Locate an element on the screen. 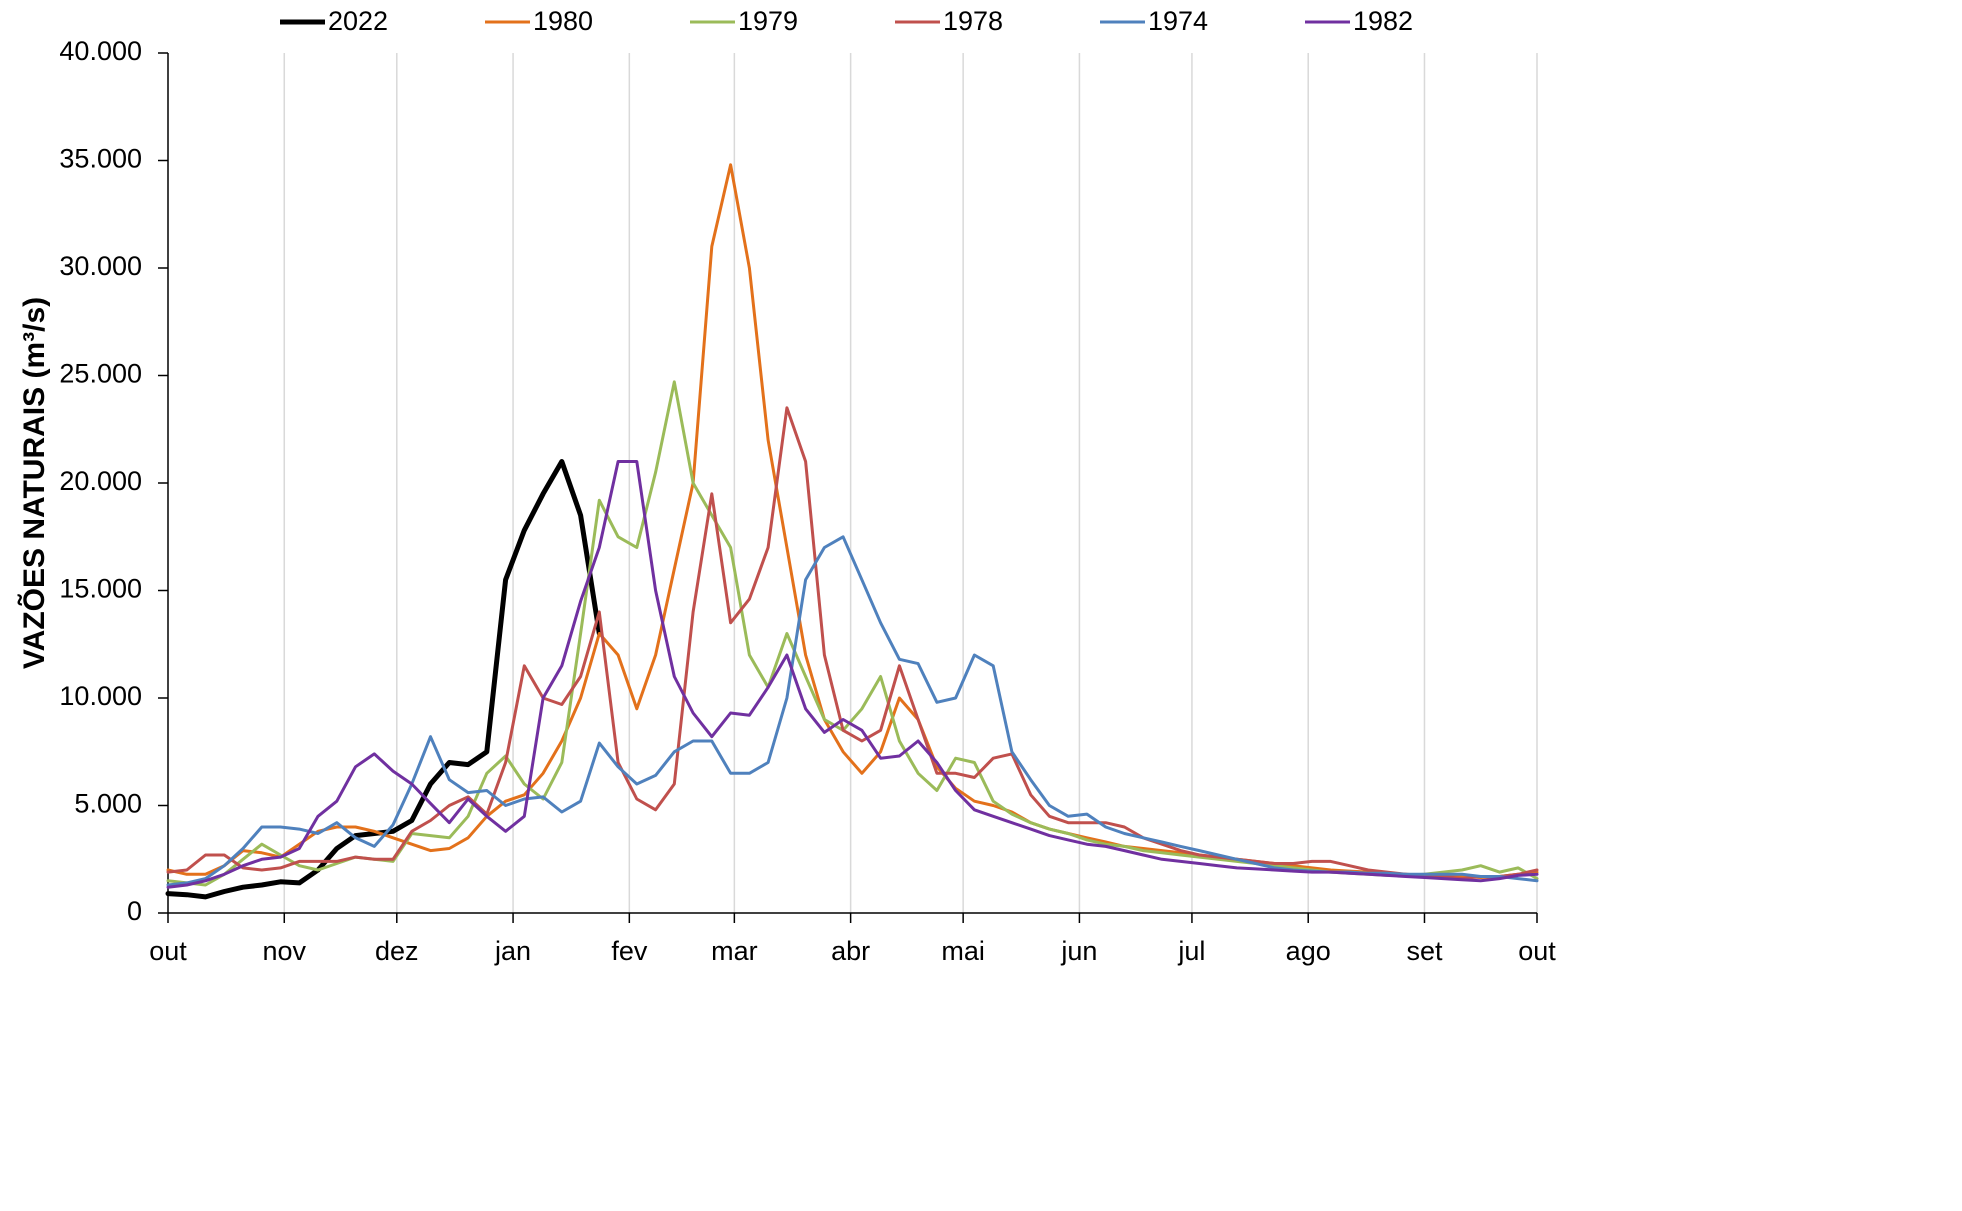  x-tick-label: mar is located at coordinates (734, 951).